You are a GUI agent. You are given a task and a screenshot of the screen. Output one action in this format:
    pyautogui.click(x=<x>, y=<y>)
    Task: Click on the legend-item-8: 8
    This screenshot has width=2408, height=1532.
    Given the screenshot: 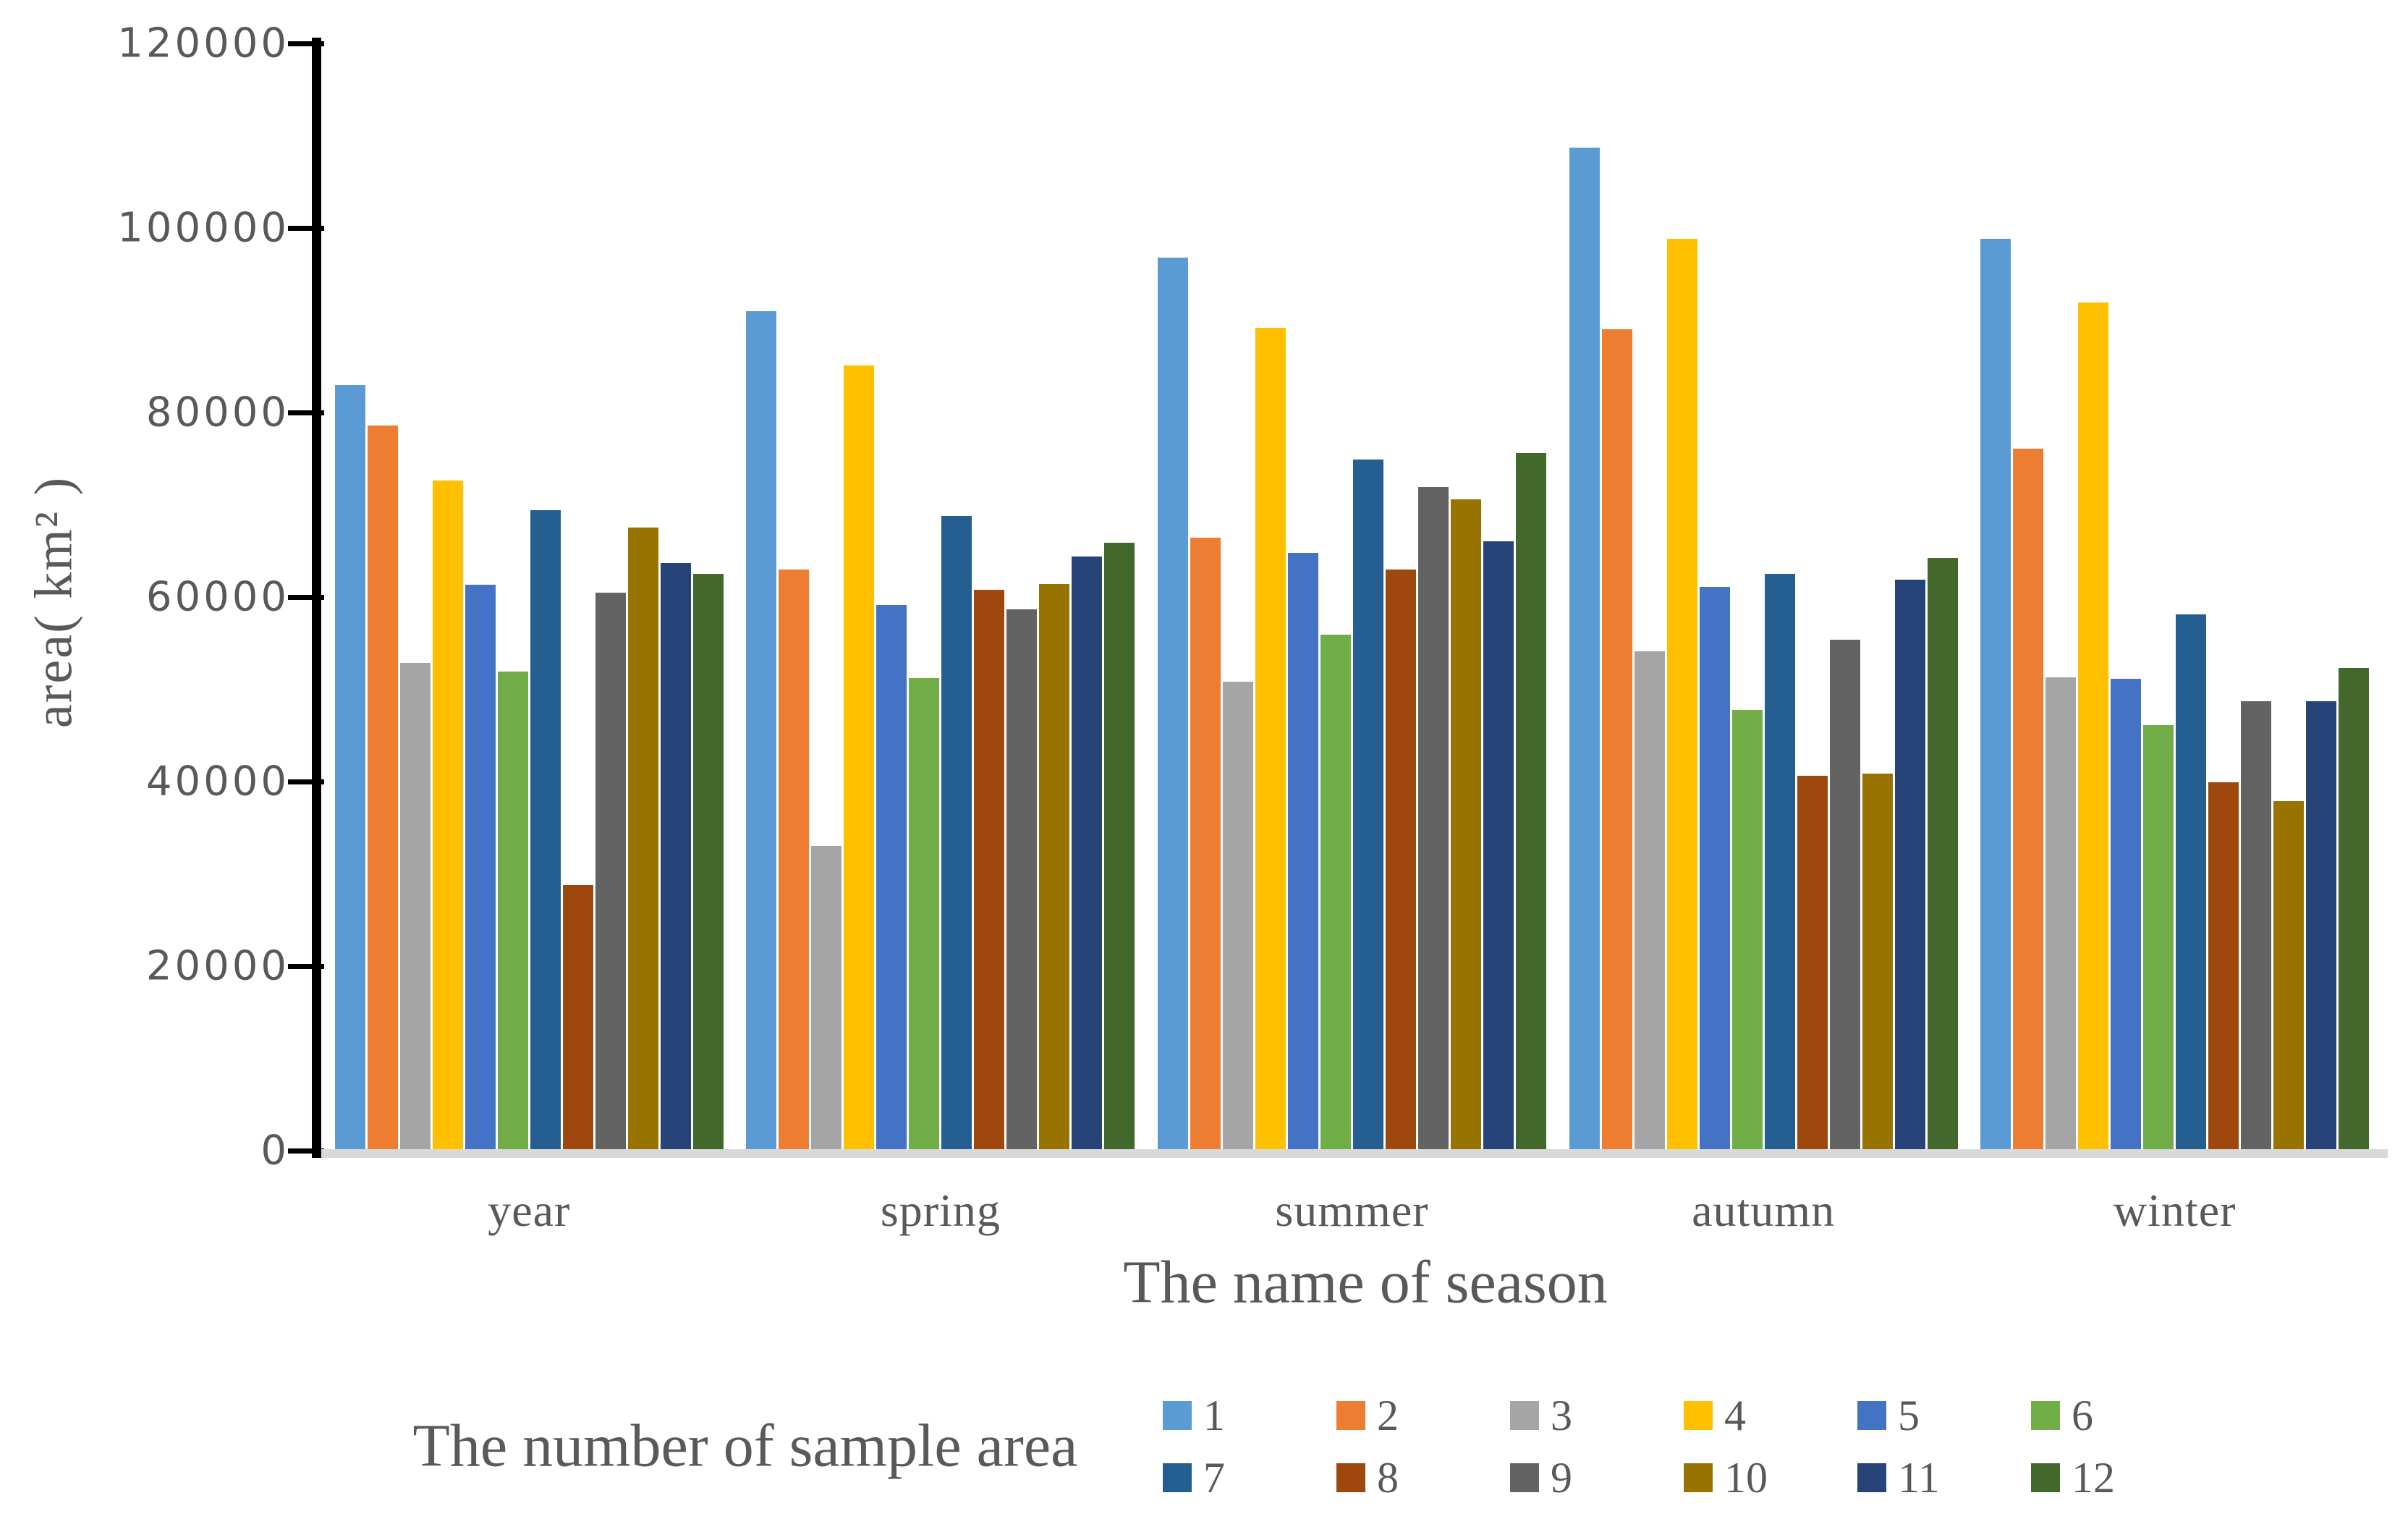 What is the action you would take?
    pyautogui.click(x=1367, y=1477)
    